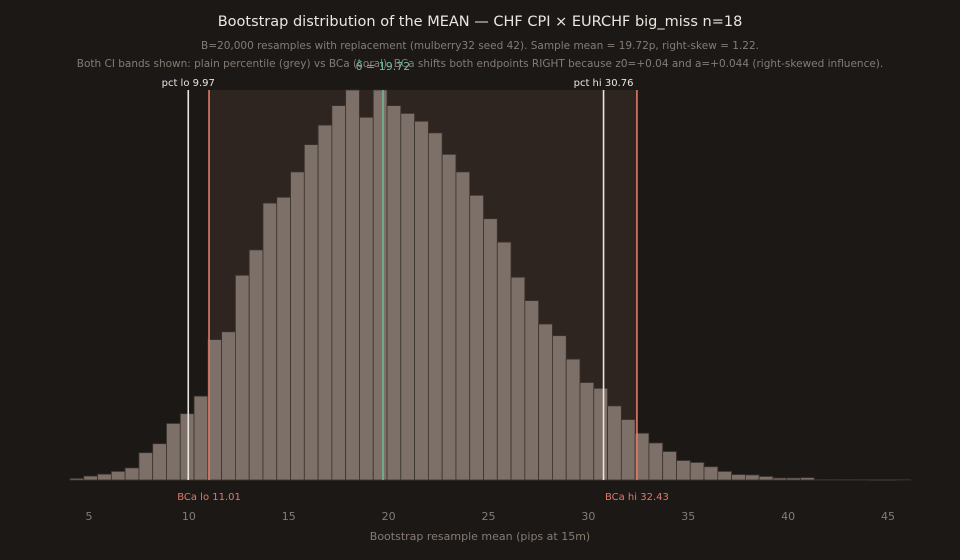 The width and height of the screenshot is (960, 560). I want to click on x-tick-label: 25, so click(488, 516).